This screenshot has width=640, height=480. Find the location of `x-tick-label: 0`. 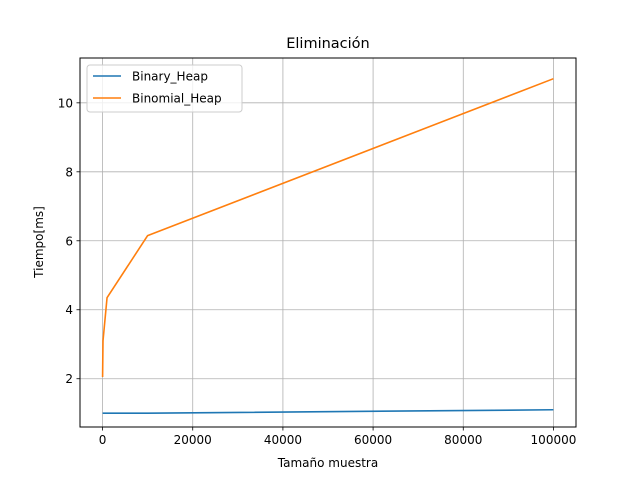

x-tick-label: 0 is located at coordinates (103, 440).